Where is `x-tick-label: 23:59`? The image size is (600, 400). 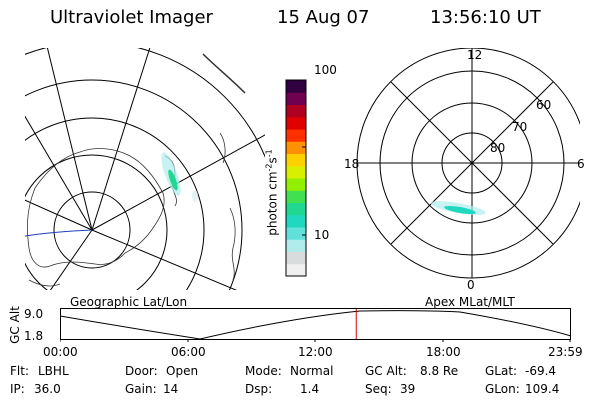
x-tick-label: 23:59 is located at coordinates (565, 352).